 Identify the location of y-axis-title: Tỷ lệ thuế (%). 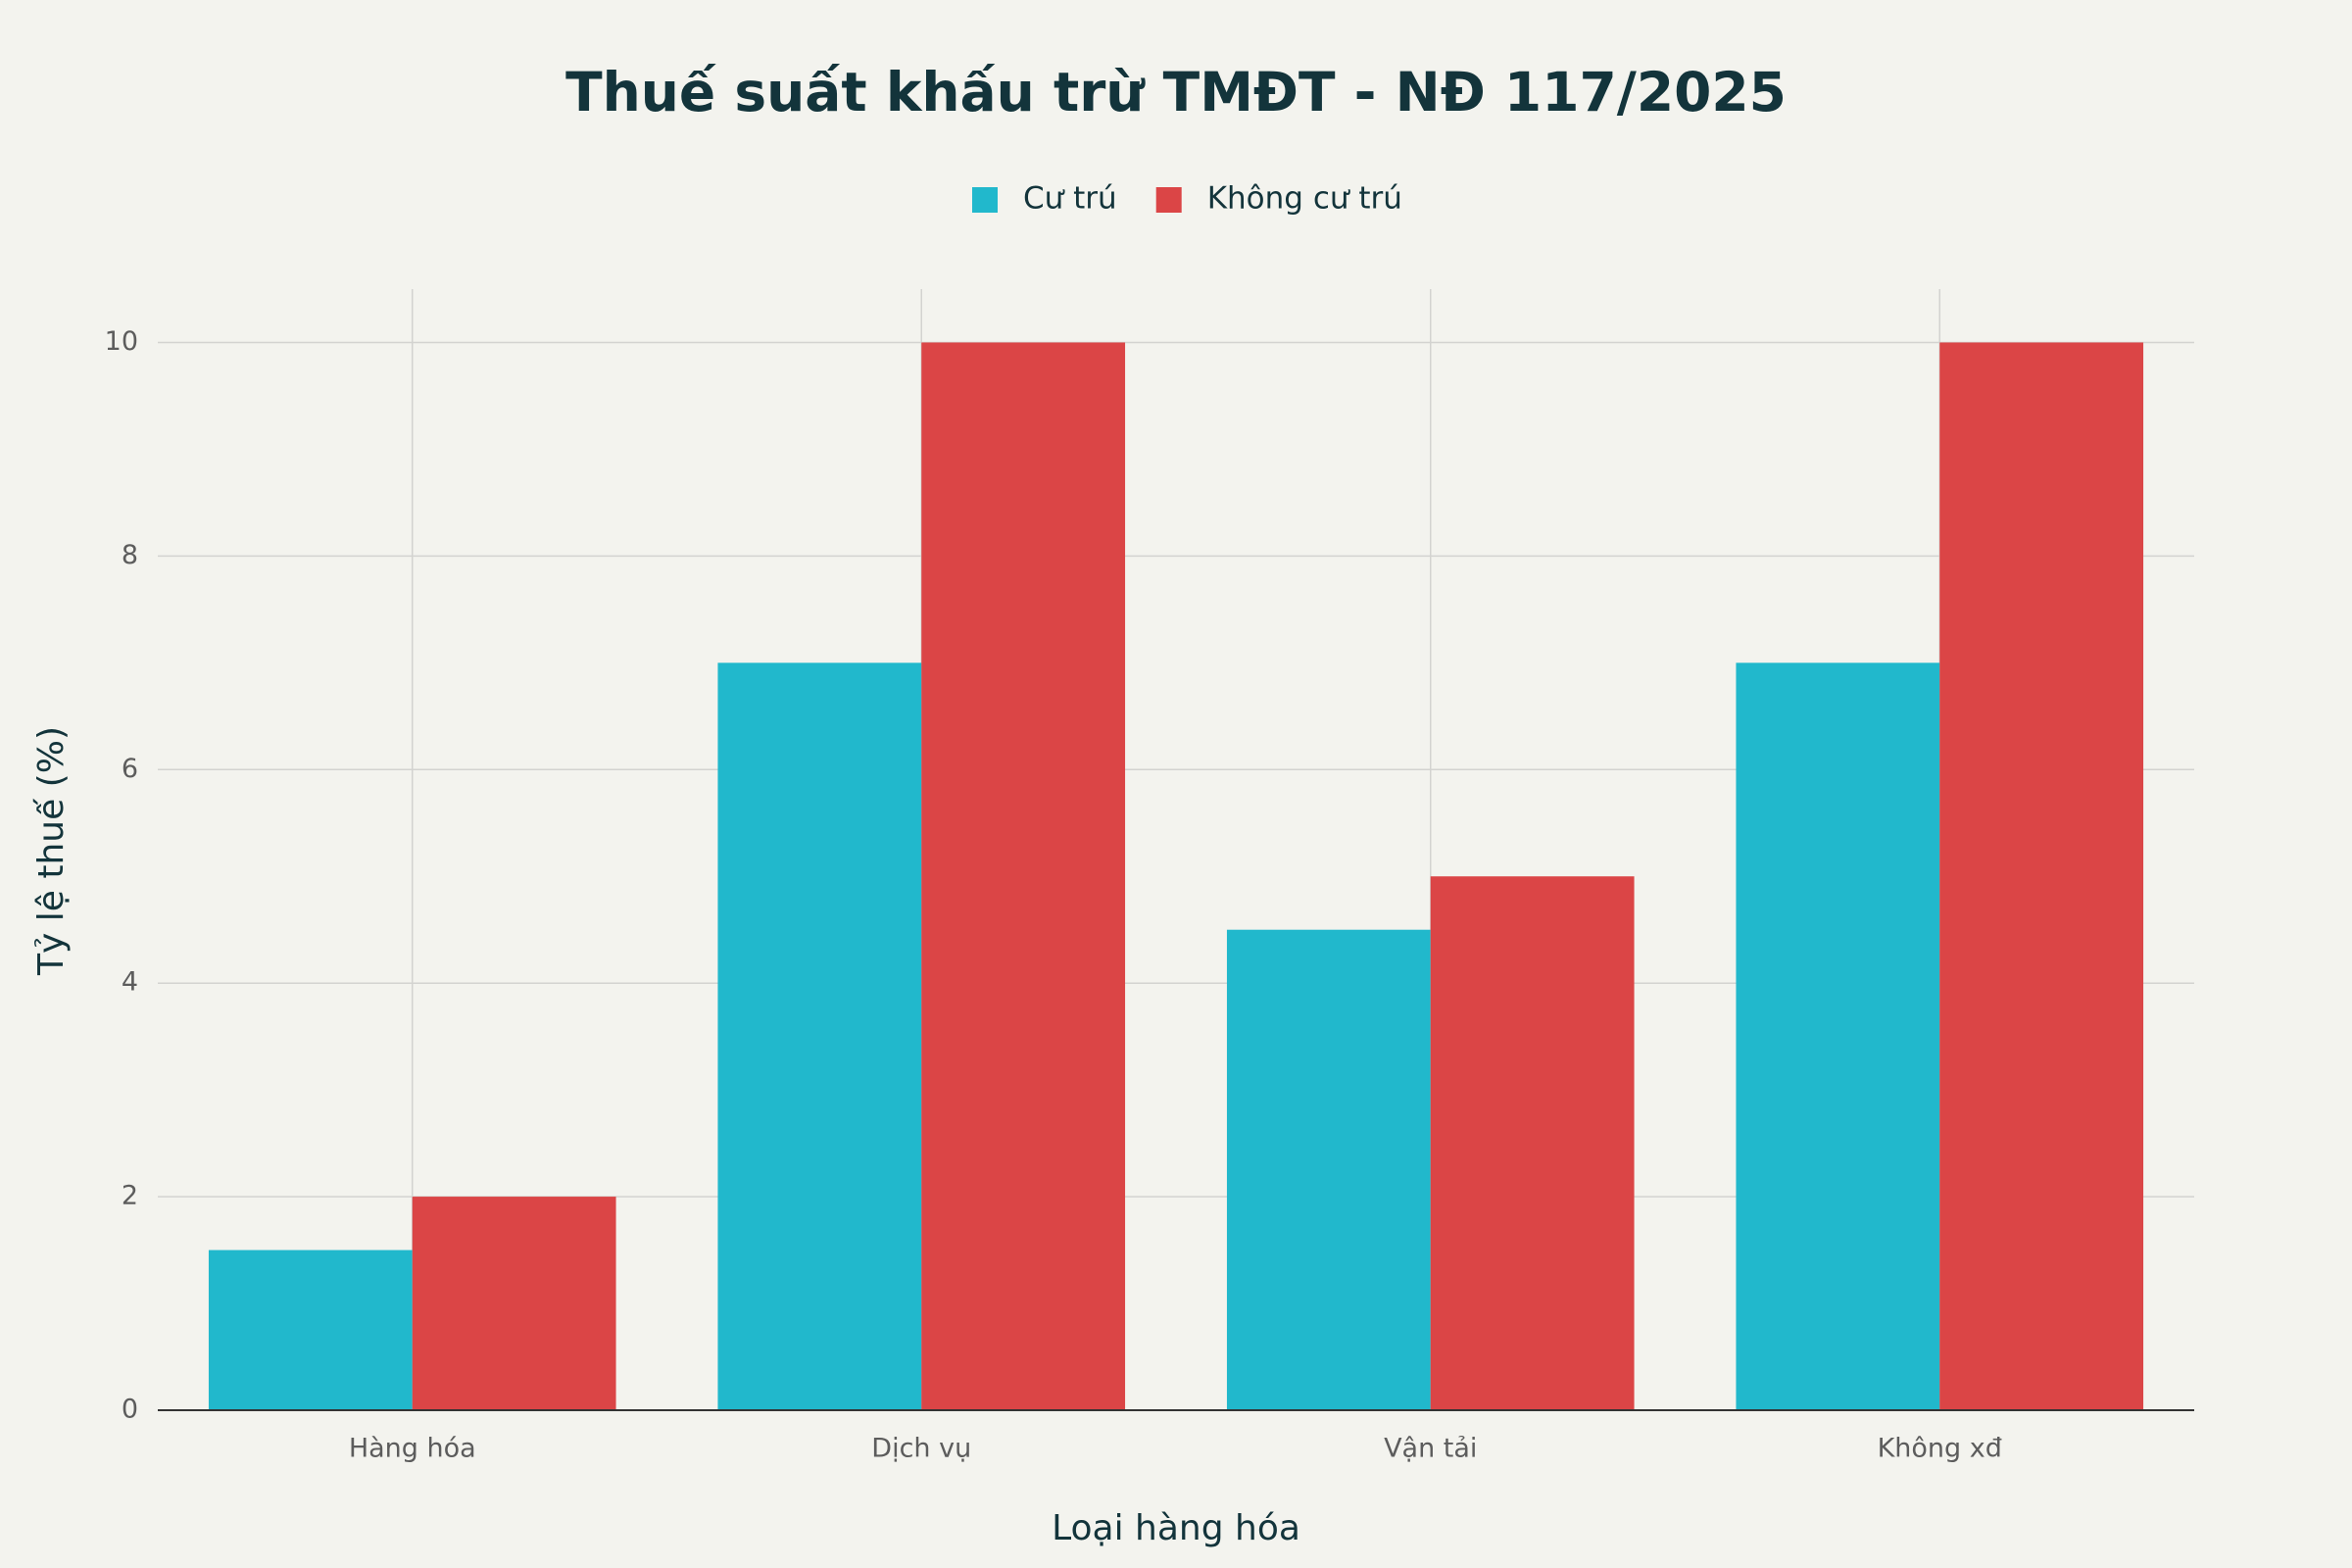
(51, 851).